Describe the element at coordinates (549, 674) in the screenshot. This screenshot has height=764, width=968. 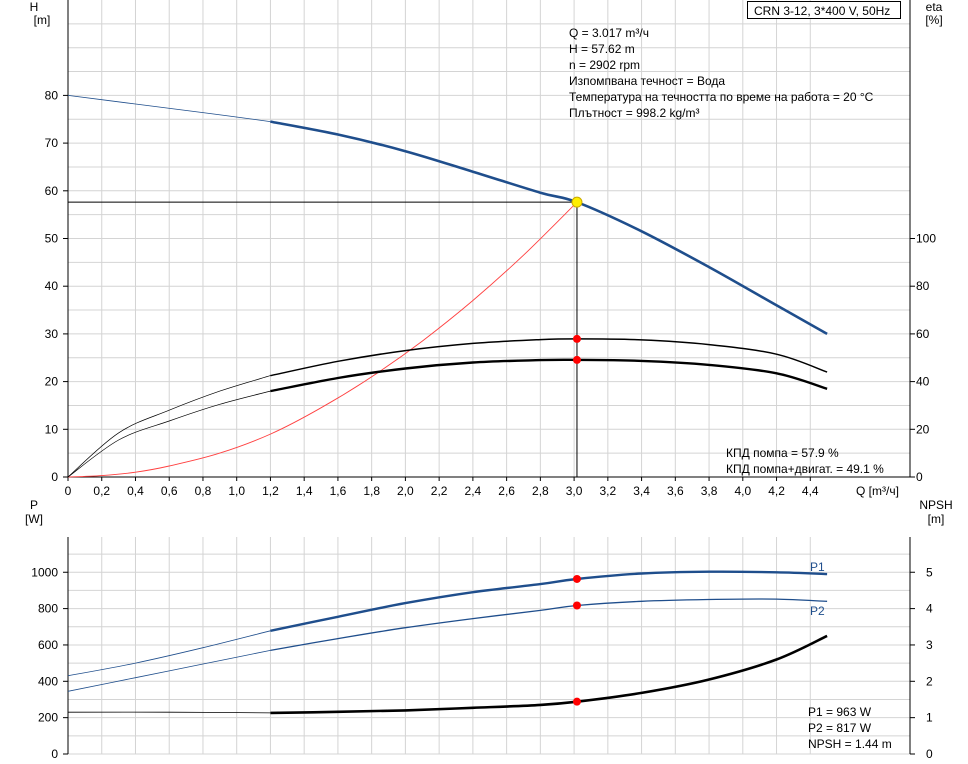
I see `npsh-curve` at that location.